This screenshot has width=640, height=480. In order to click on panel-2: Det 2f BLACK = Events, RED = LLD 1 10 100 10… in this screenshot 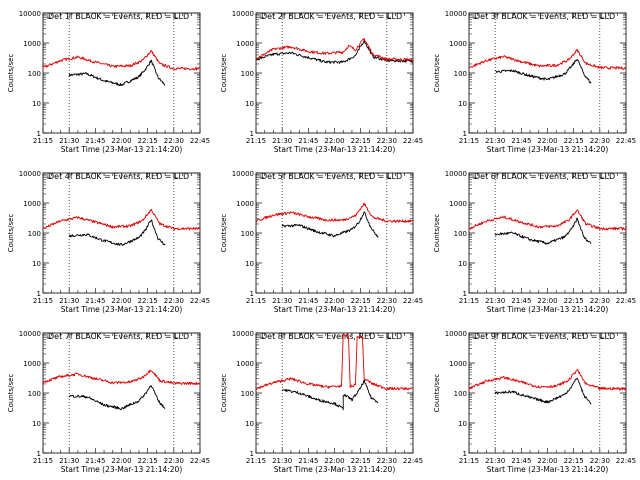, I will do `click(321, 82)`.